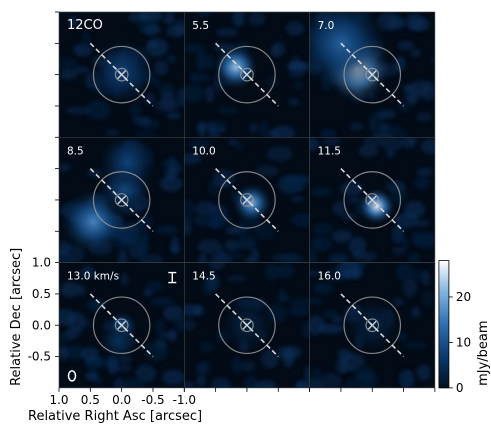 Image resolution: width=491 pixels, height=439 pixels. What do you see at coordinates (16, 317) in the screenshot?
I see `y-axis-title: Relative Dec [arcsec]` at bounding box center [16, 317].